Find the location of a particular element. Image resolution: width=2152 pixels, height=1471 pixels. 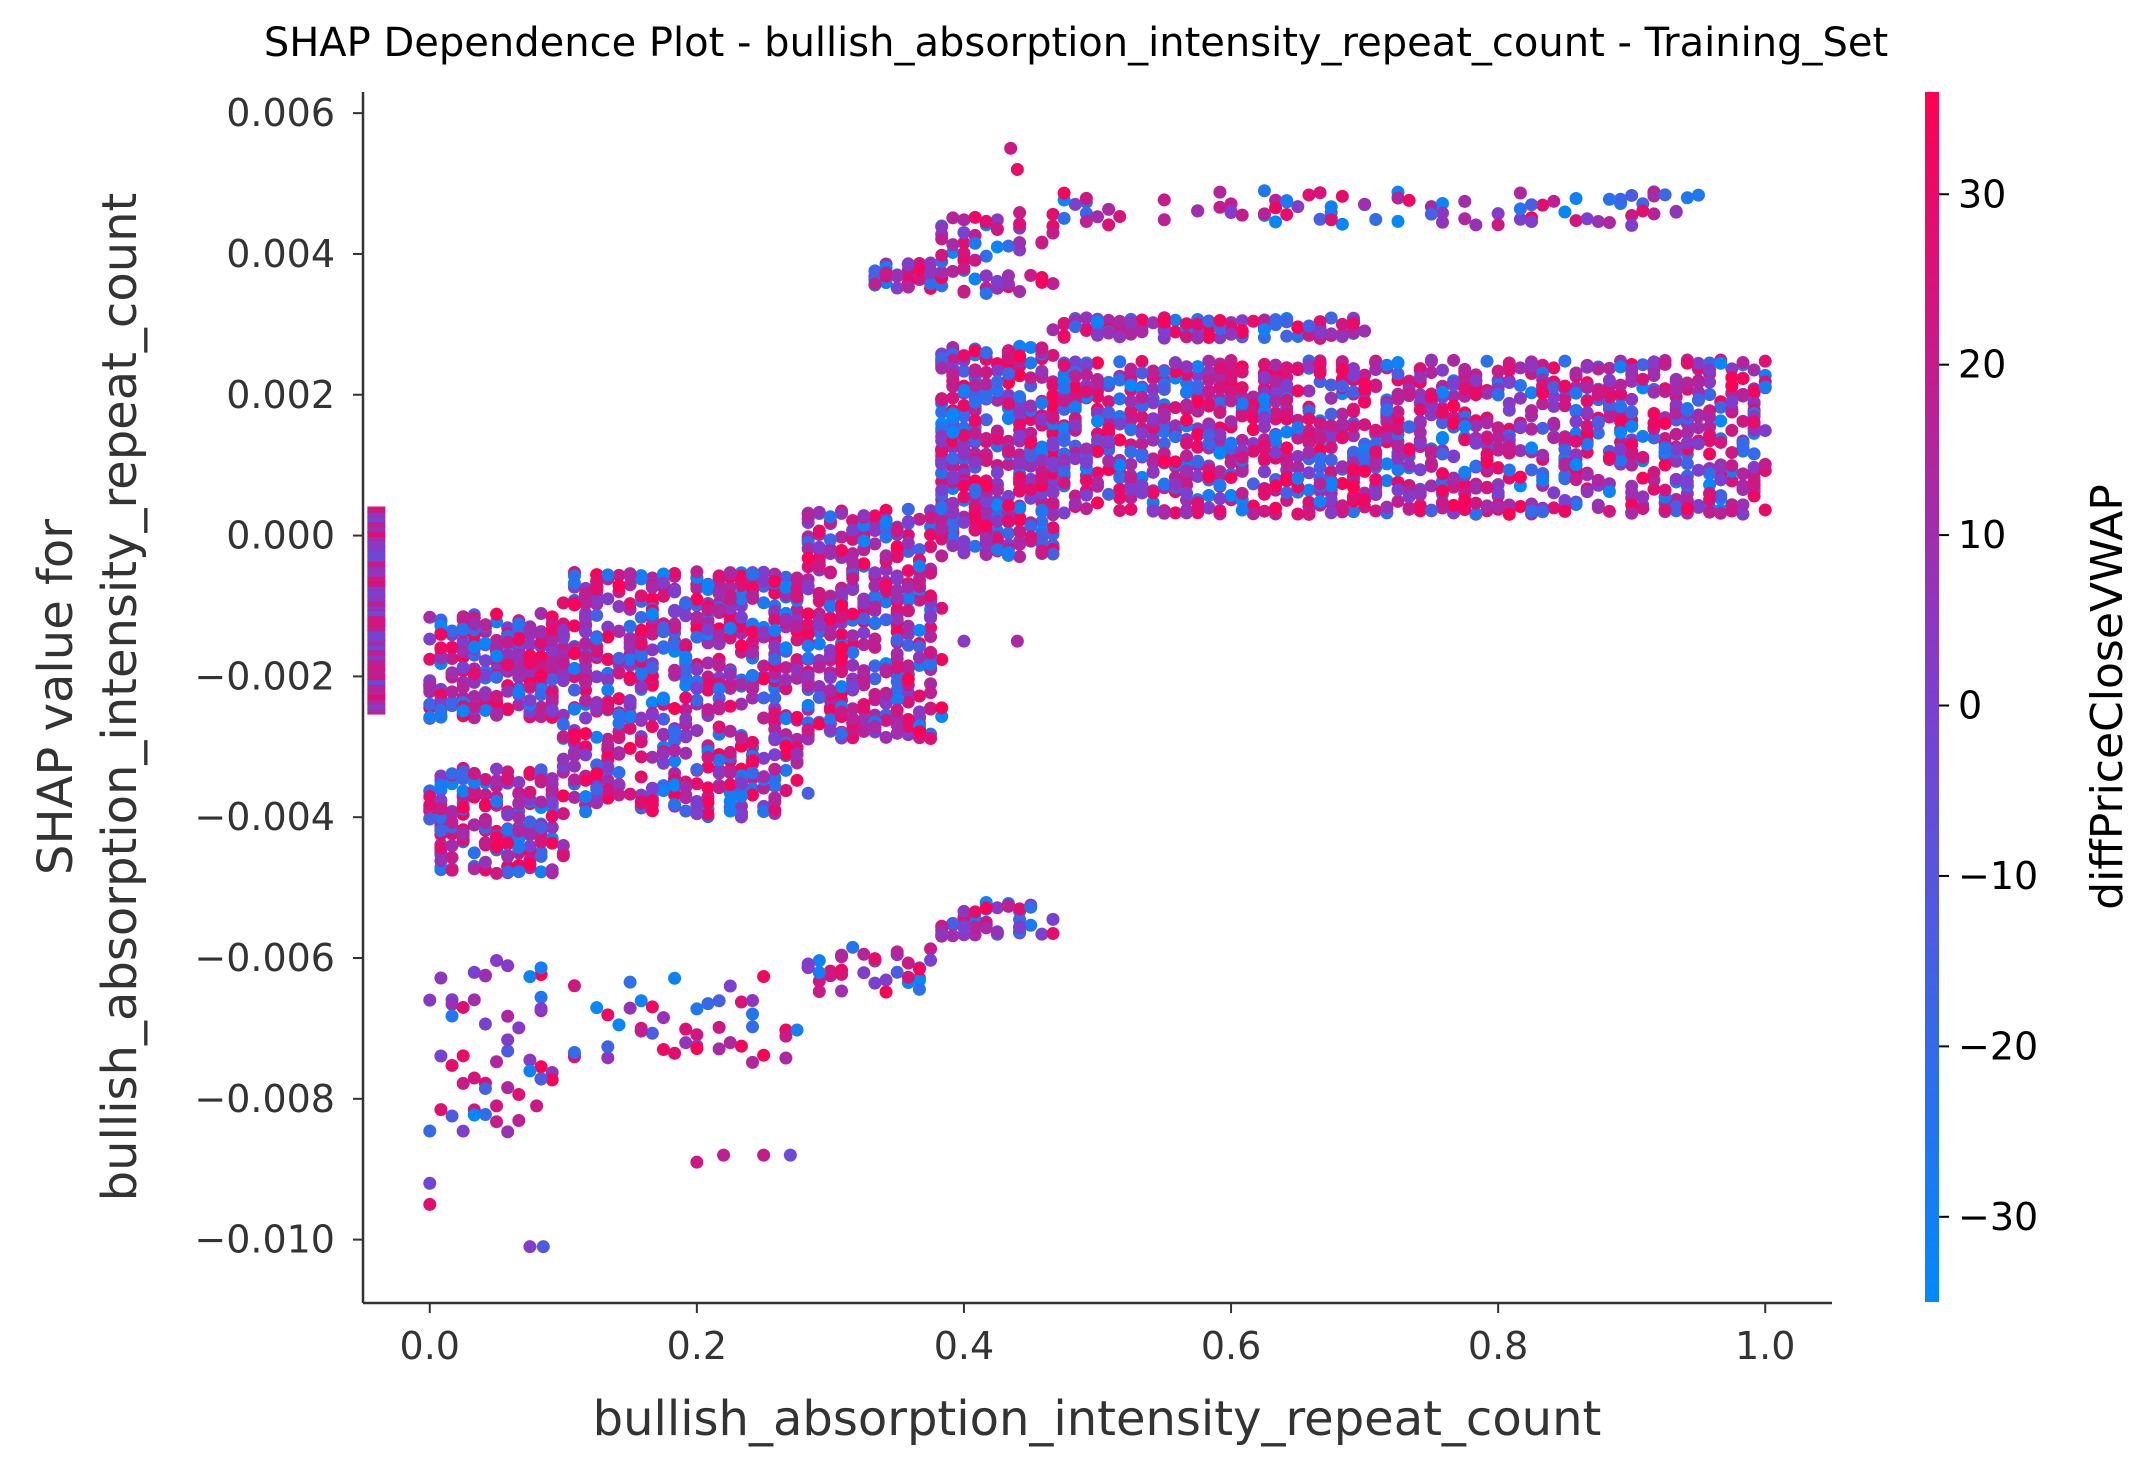

x-tick-label: 0.8 is located at coordinates (1498, 1346).